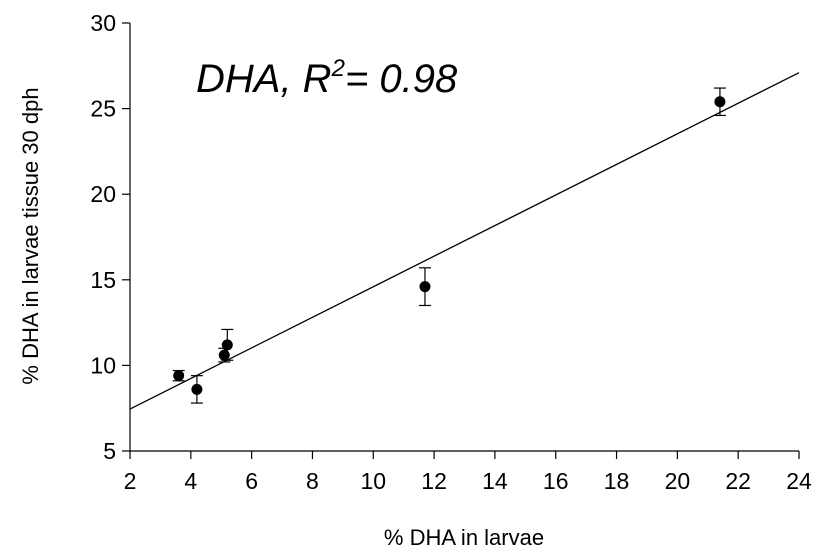  I want to click on x-tick-label: 24, so click(799, 481).